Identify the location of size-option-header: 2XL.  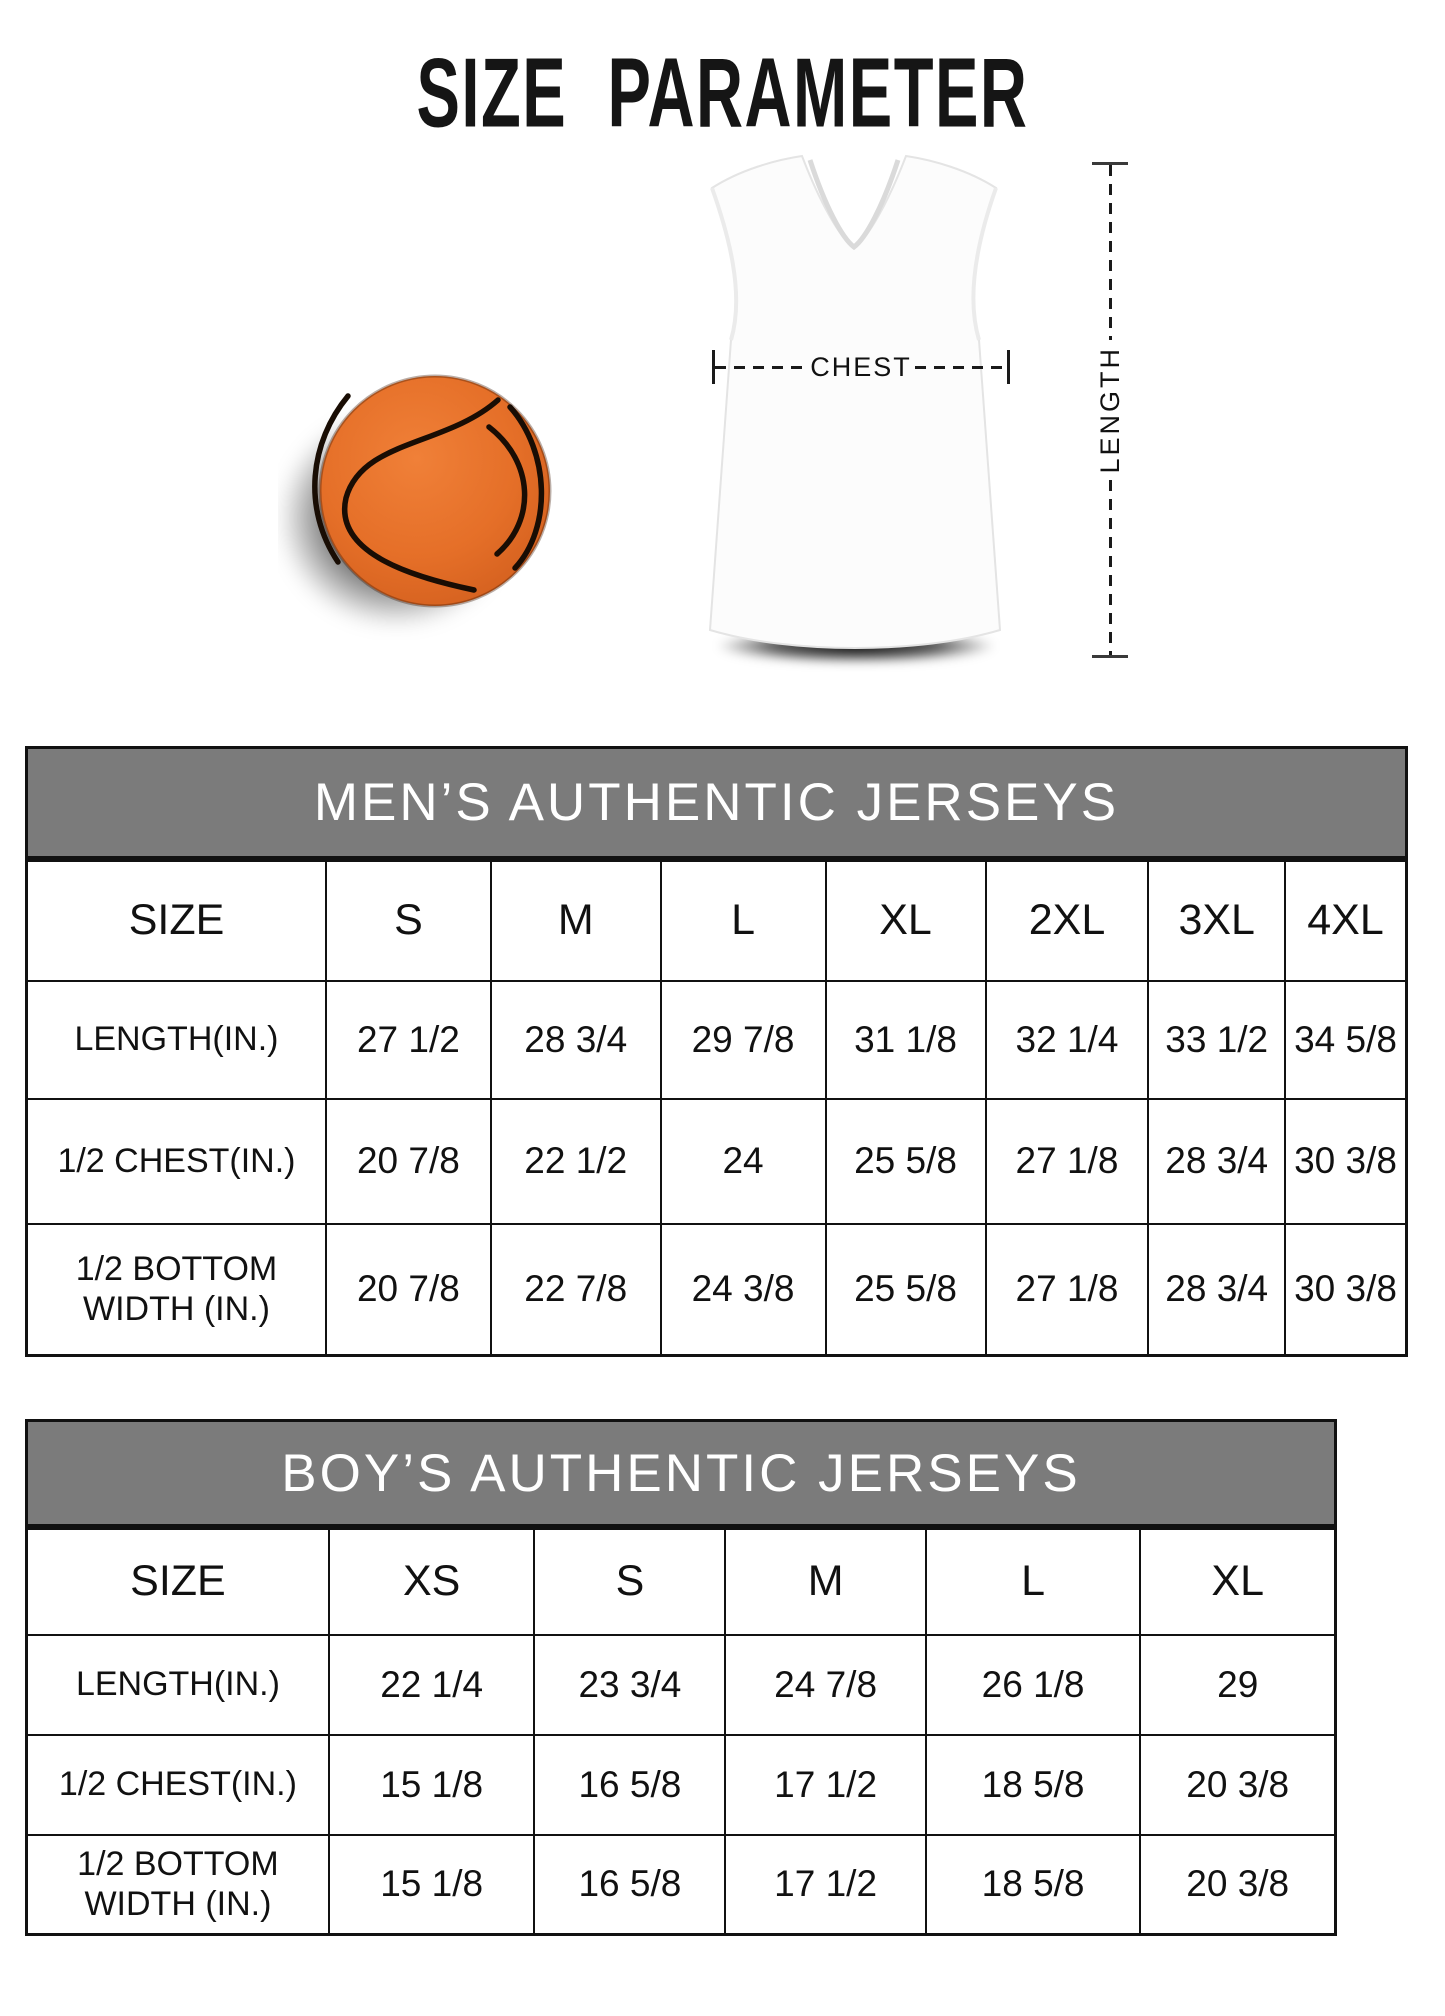
(1067, 920).